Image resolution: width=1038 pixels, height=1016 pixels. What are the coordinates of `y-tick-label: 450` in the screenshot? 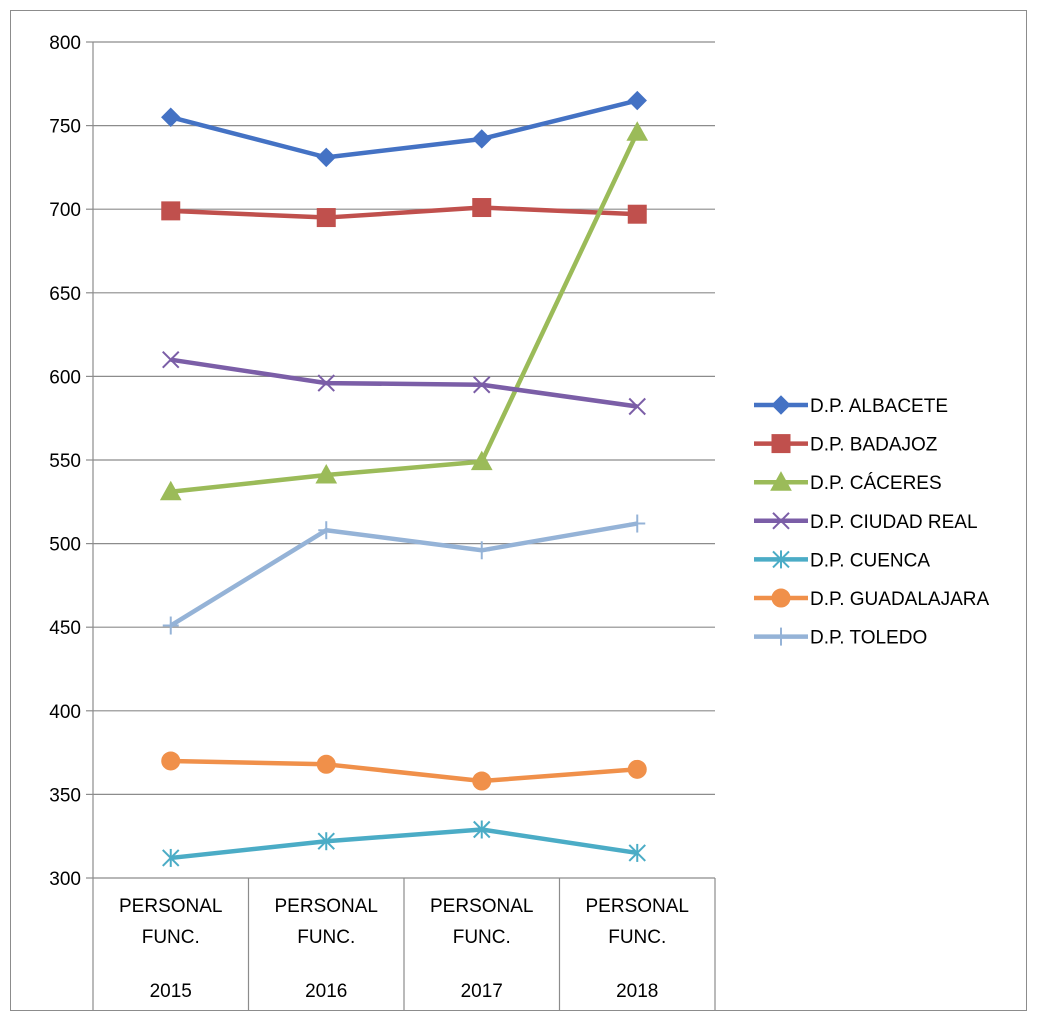 It's located at (65, 628).